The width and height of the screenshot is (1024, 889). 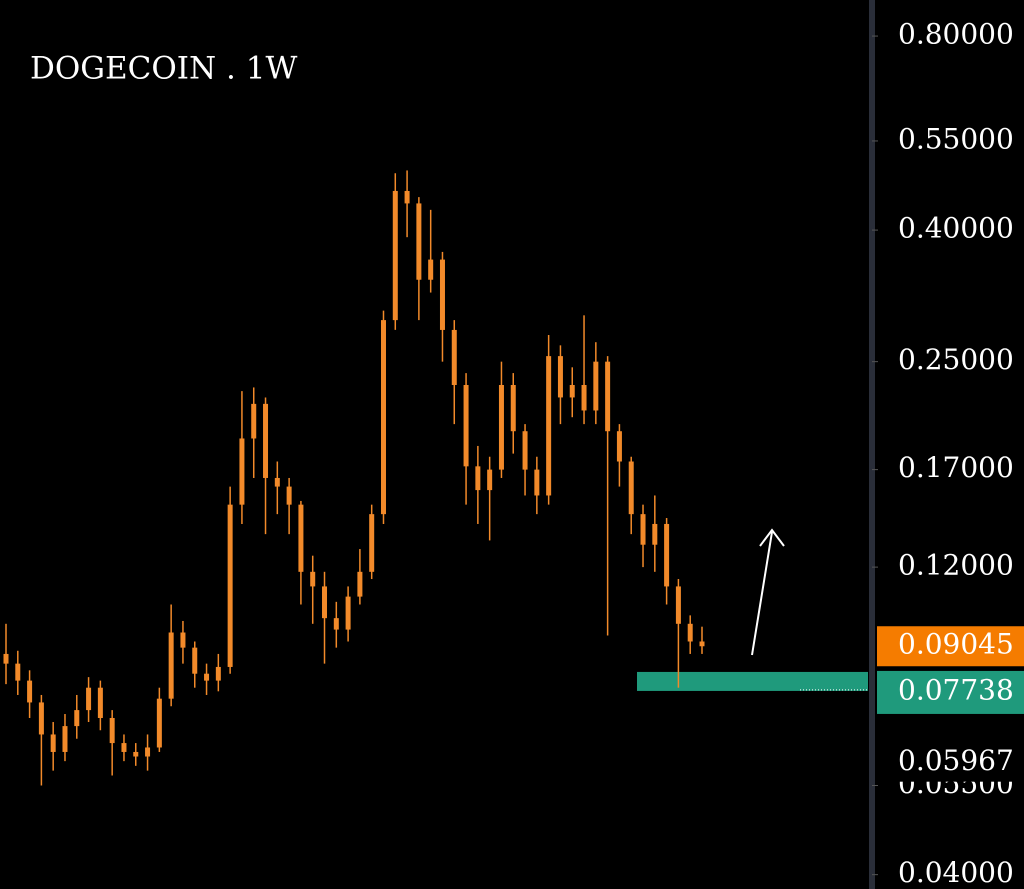 I want to click on y-tick-label: 0.80000, so click(x=956, y=34).